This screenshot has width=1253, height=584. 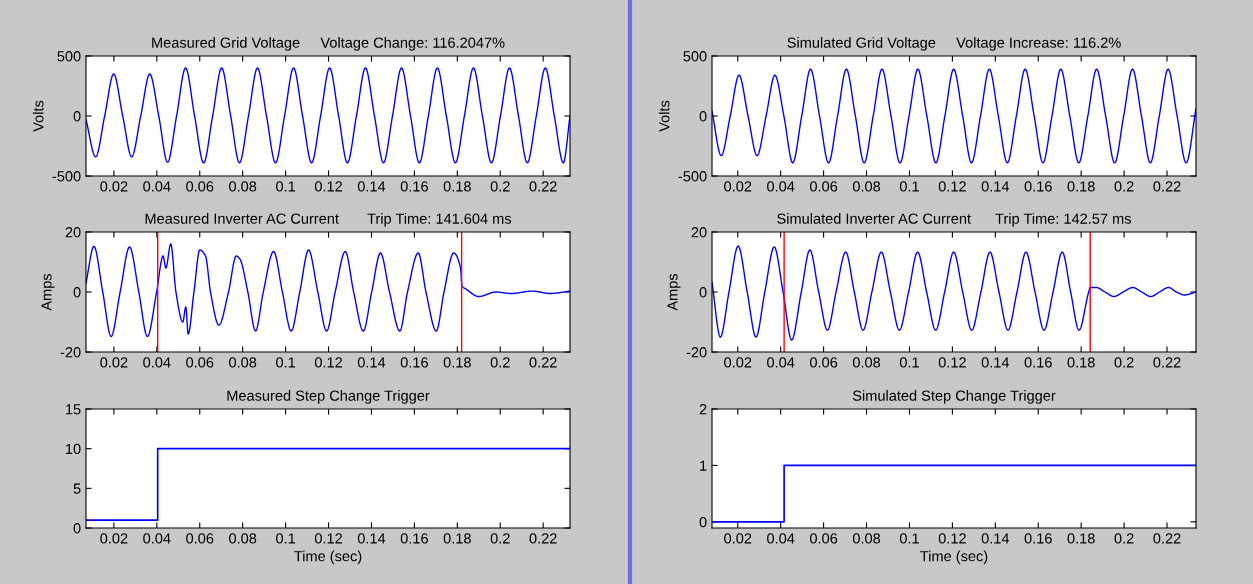 What do you see at coordinates (73, 449) in the screenshot?
I see `y-tick-label: 10` at bounding box center [73, 449].